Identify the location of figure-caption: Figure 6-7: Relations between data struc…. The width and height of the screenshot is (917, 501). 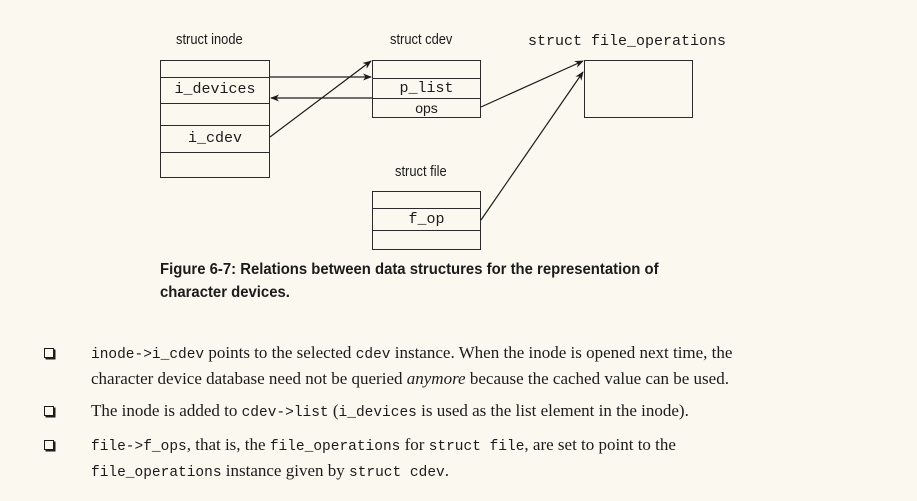
(439, 281).